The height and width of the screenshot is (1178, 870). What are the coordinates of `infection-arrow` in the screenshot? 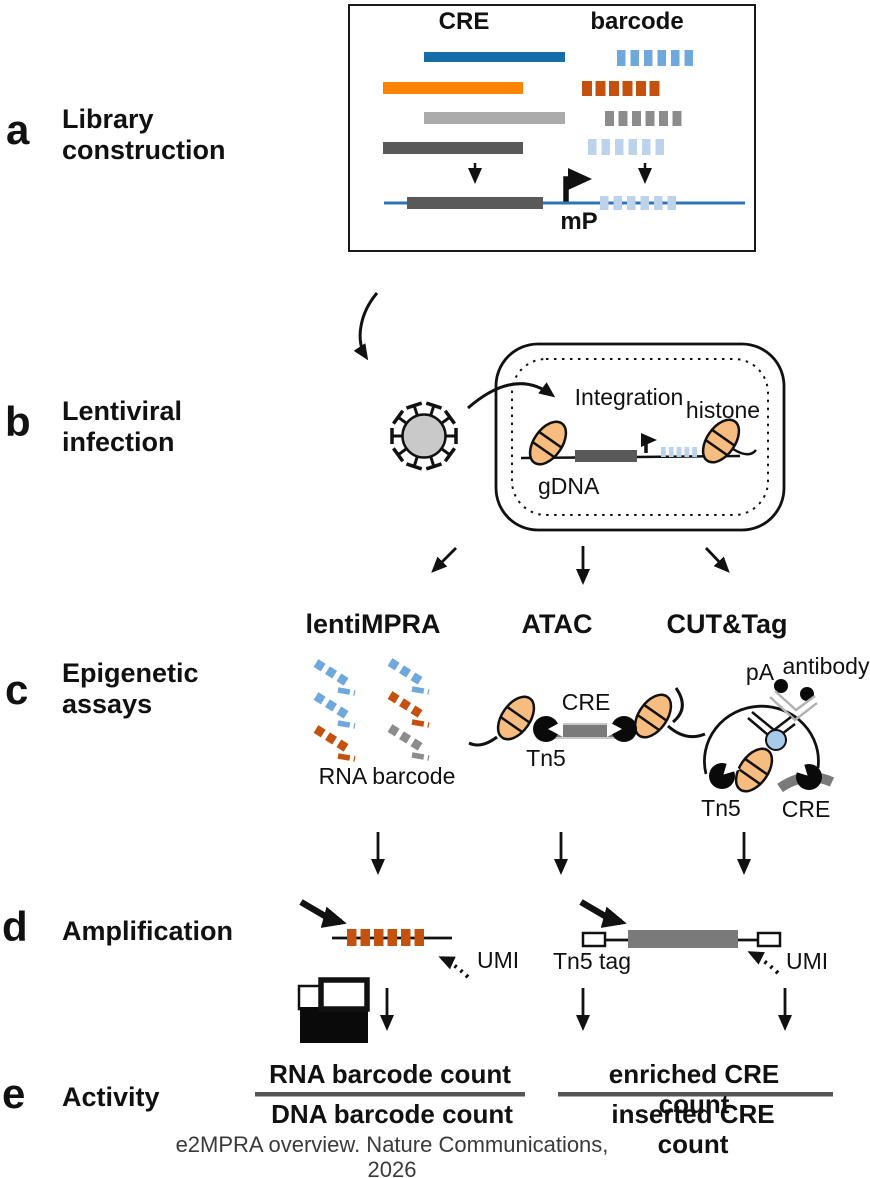 It's located at (511, 396).